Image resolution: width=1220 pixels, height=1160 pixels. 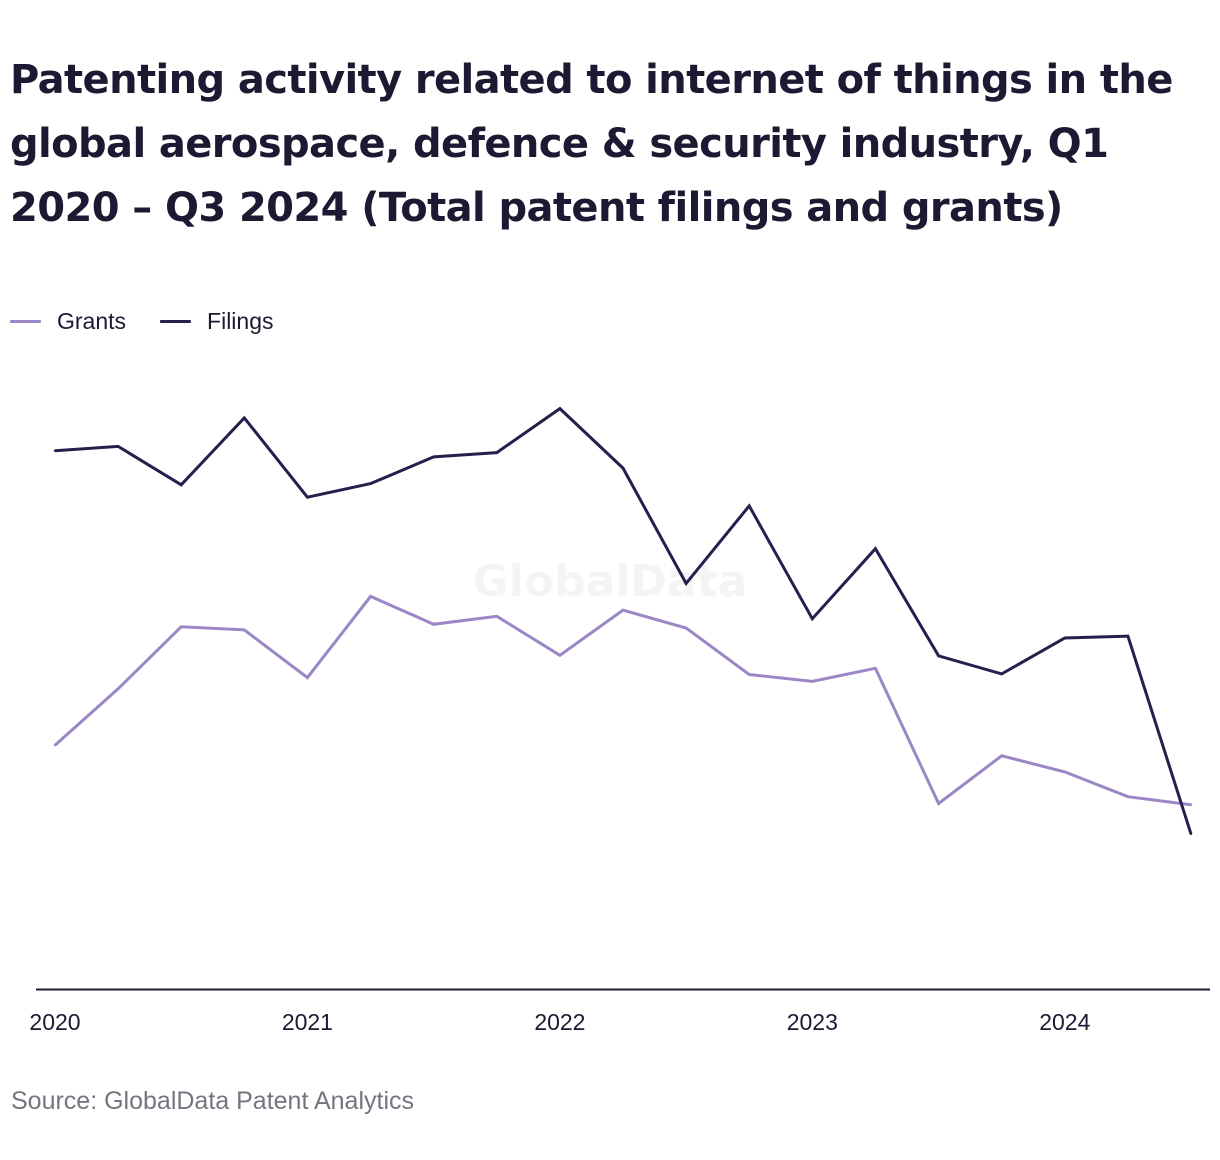 What do you see at coordinates (176, 321) in the screenshot?
I see `legend-swatch-filings` at bounding box center [176, 321].